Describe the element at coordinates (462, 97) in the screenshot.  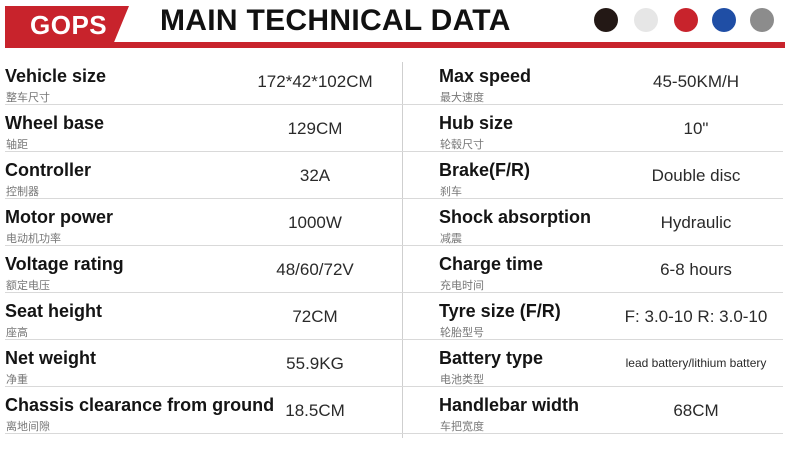
I see `spec-label-cn: 最大速度` at that location.